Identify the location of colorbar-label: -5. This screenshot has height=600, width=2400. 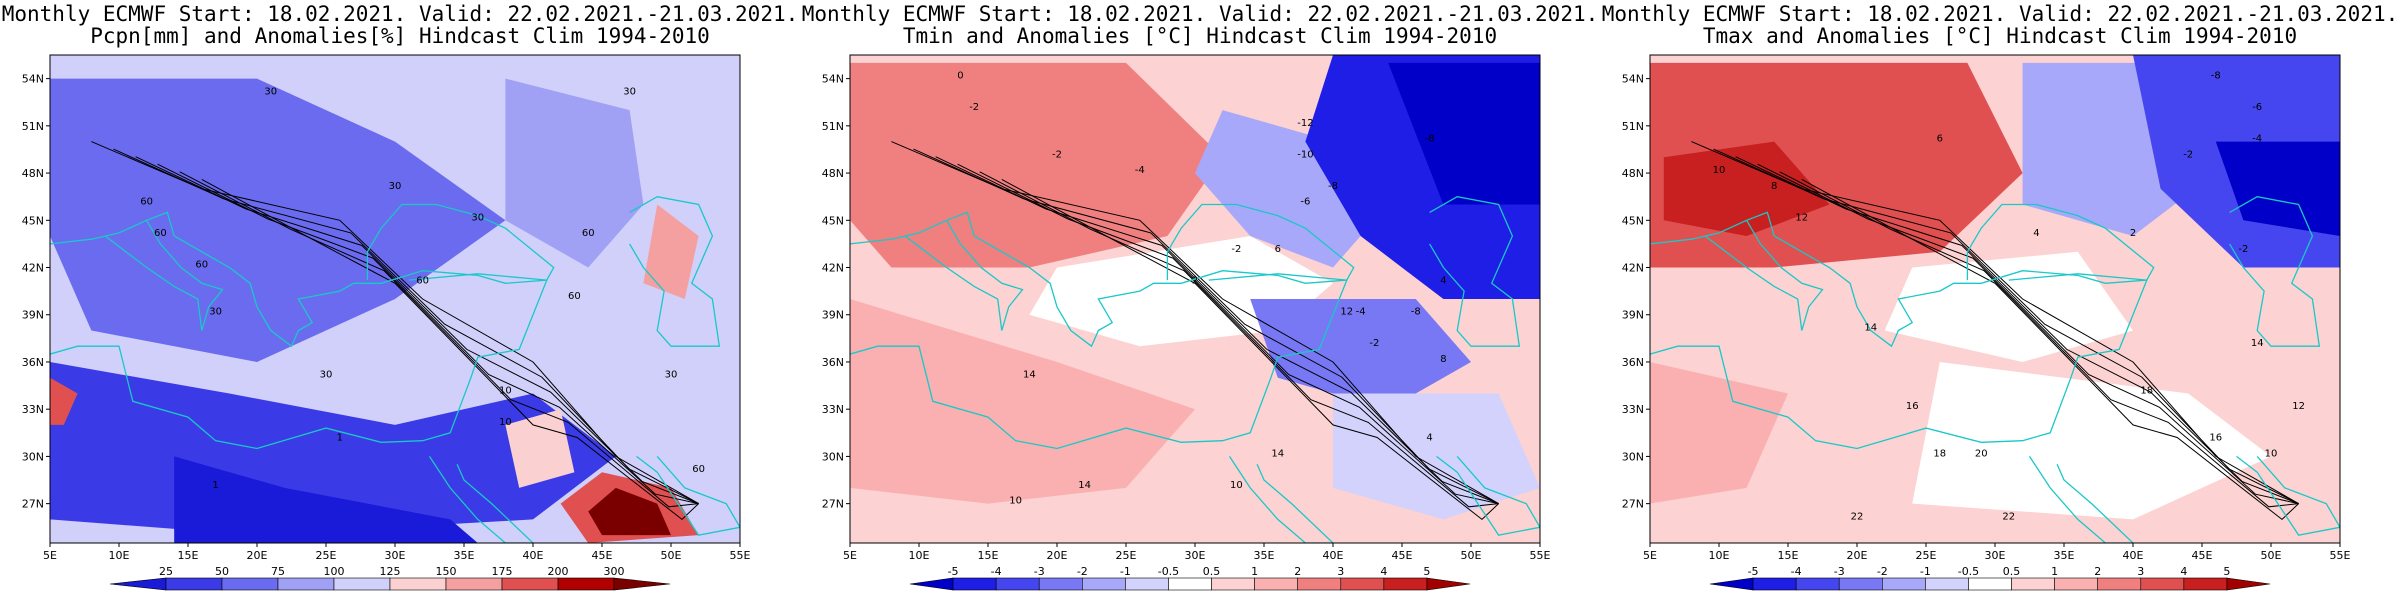
(1753, 571).